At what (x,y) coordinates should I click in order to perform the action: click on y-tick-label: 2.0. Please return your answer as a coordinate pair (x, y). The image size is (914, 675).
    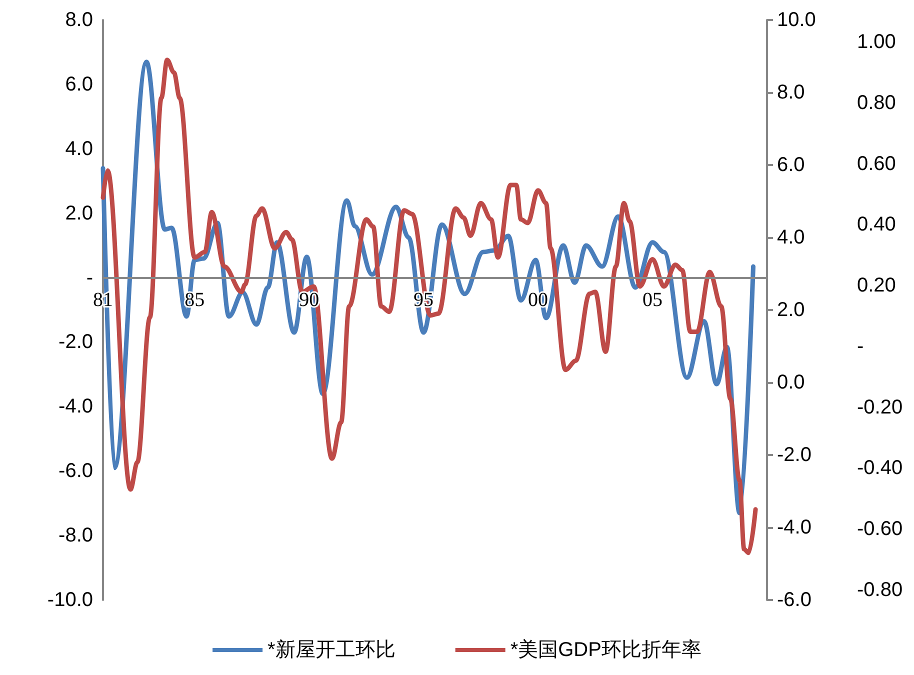
    Looking at the image, I should click on (79, 213).